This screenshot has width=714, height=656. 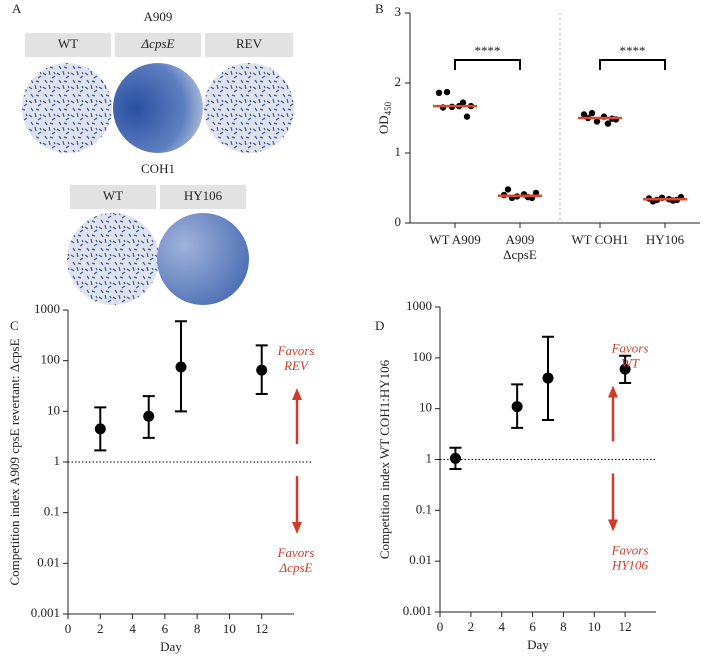 What do you see at coordinates (296, 358) in the screenshot?
I see `annotation: Favors REV` at bounding box center [296, 358].